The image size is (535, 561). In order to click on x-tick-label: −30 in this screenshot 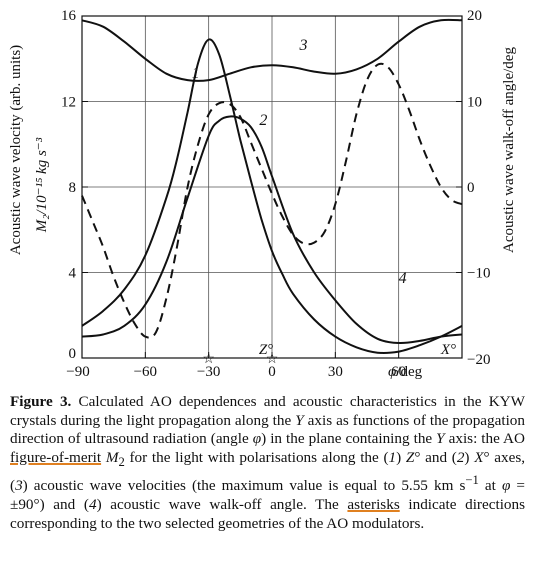, I will do `click(208, 372)`.